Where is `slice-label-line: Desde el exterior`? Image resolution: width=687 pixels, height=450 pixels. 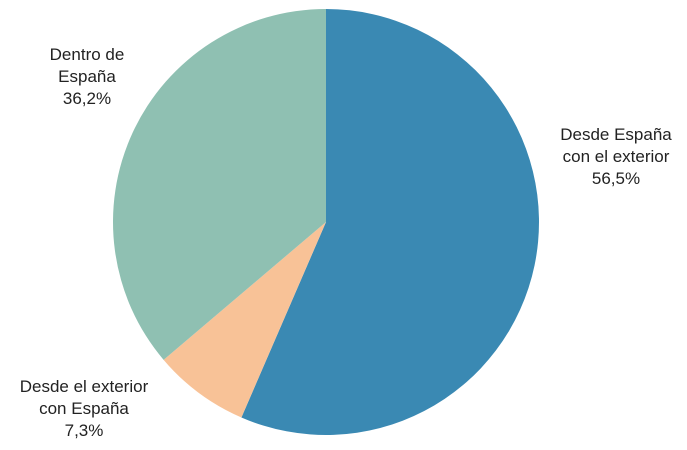 slice-label-line: Desde el exterior is located at coordinates (84, 386).